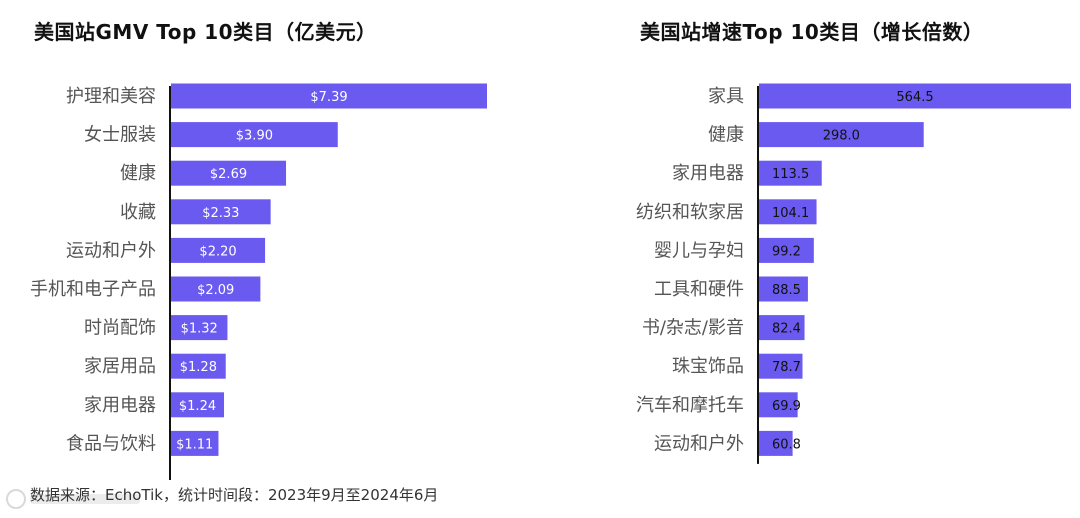 The height and width of the screenshot is (518, 1080). I want to click on watermark-logo, so click(73, 499).